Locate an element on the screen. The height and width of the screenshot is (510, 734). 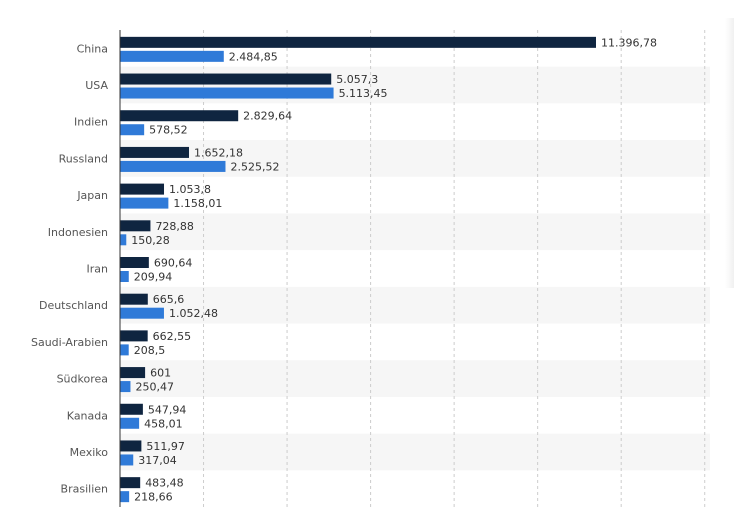
value-label-s2-9: 250,47 is located at coordinates (154, 387).